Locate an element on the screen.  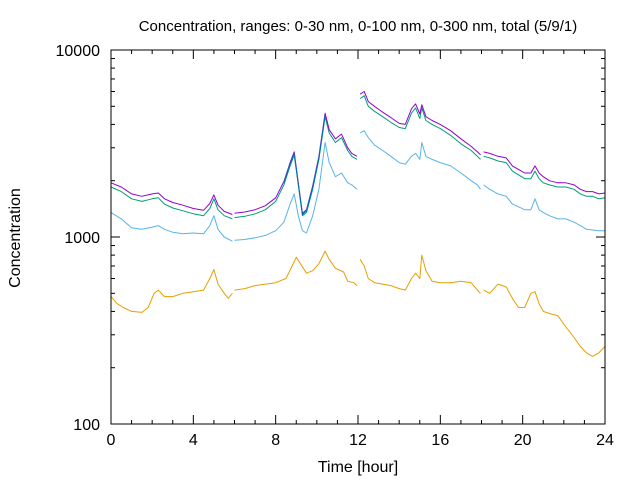
y-tick-label: 1000 is located at coordinates (82, 238).